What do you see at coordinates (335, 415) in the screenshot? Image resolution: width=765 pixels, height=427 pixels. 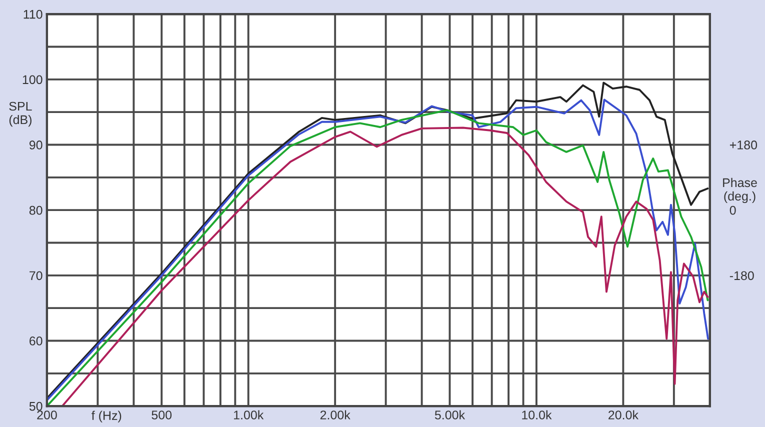 I see `x-tick-label: 2.00k` at bounding box center [335, 415].